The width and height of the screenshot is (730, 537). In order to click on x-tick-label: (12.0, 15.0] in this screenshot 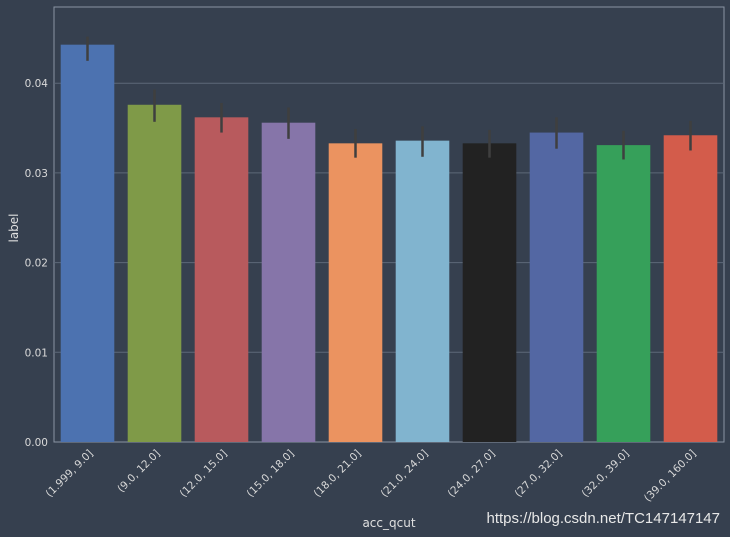, I will do `click(204, 474)`.